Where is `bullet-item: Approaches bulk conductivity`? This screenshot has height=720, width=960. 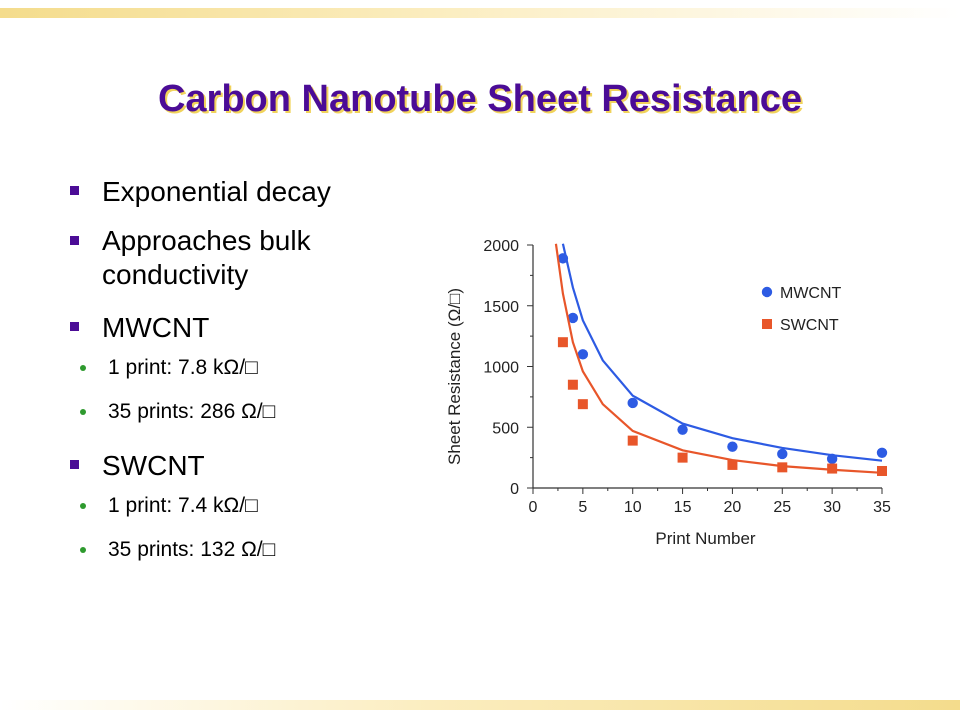 bullet-item: Approaches bulk conductivity is located at coordinates (236, 258).